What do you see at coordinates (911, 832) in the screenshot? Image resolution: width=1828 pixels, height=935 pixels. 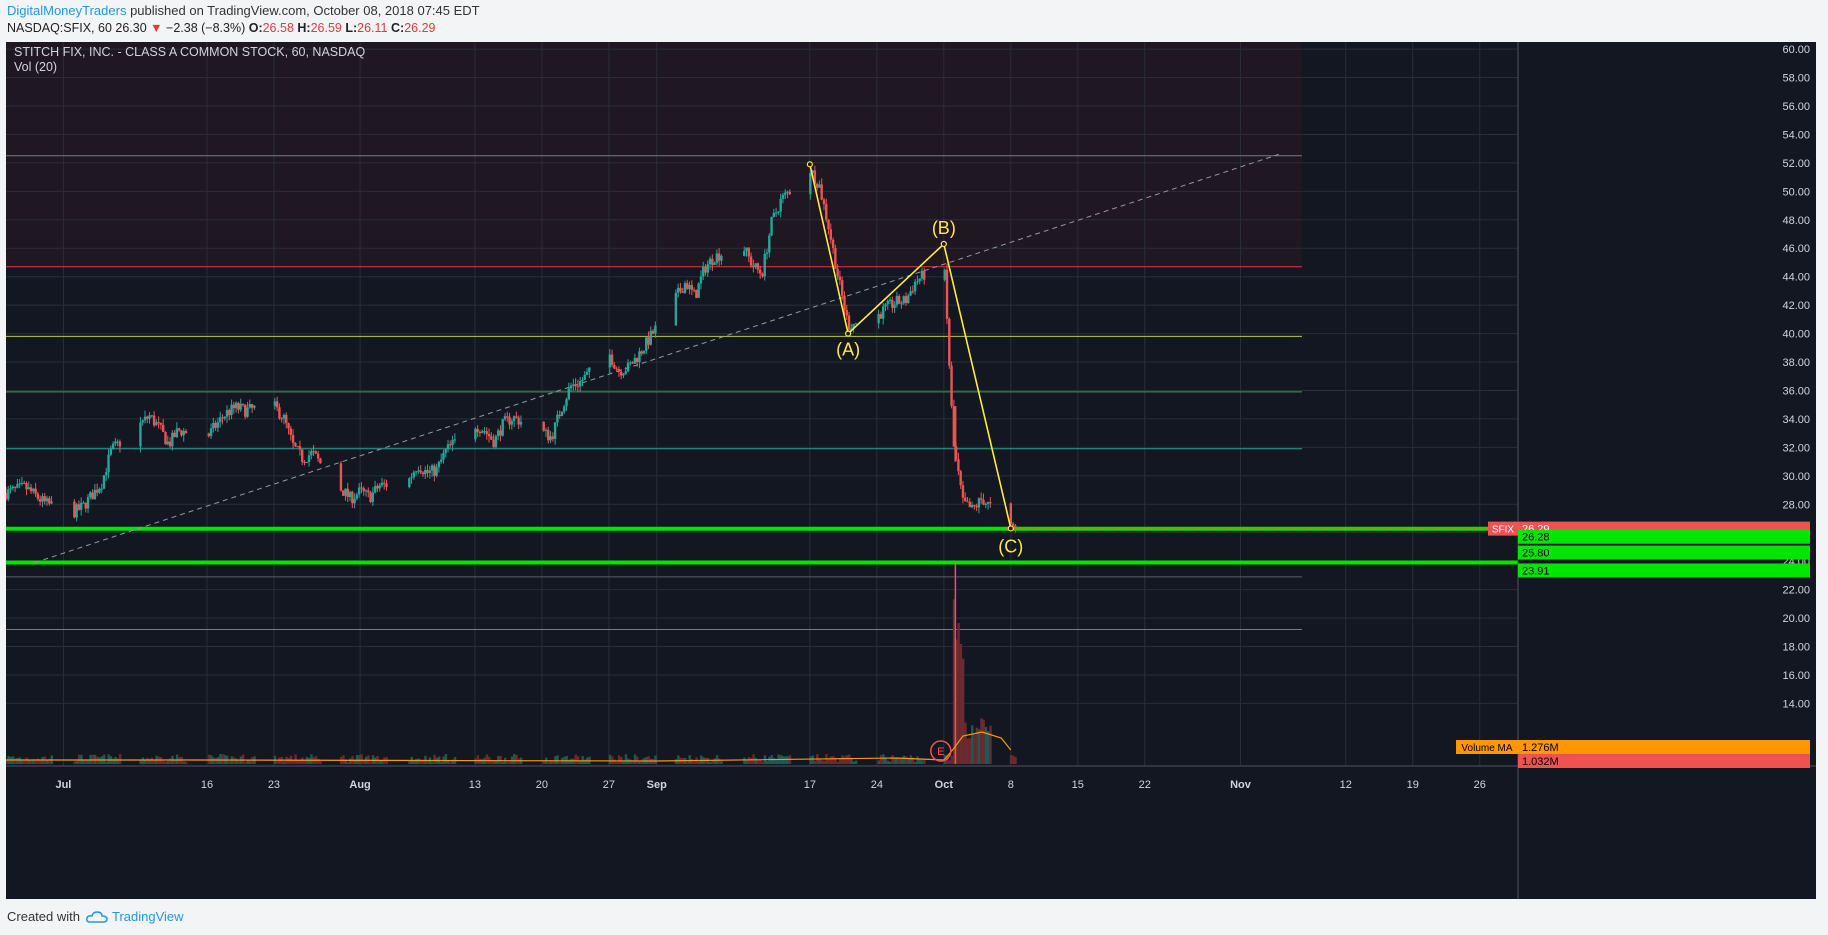 I see `time-axis-bg` at bounding box center [911, 832].